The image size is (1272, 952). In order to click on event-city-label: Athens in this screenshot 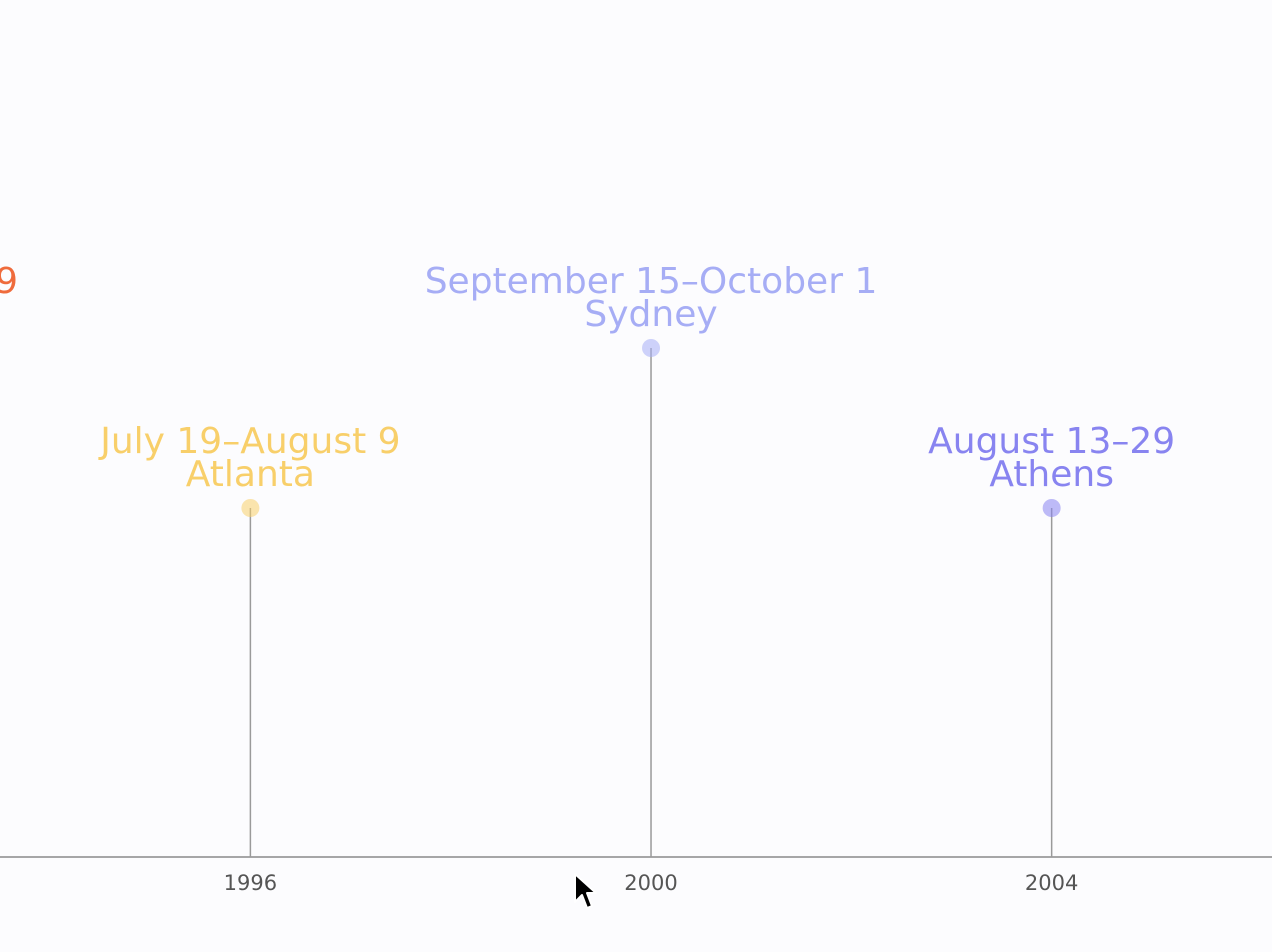, I will do `click(1051, 474)`.